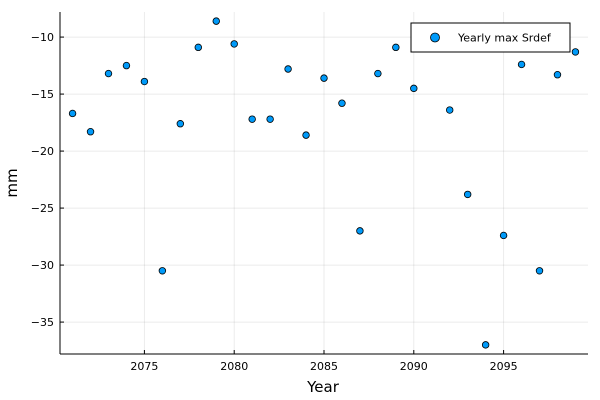 This screenshot has height=400, width=600. I want to click on x-tick-label: 2085, so click(324, 366).